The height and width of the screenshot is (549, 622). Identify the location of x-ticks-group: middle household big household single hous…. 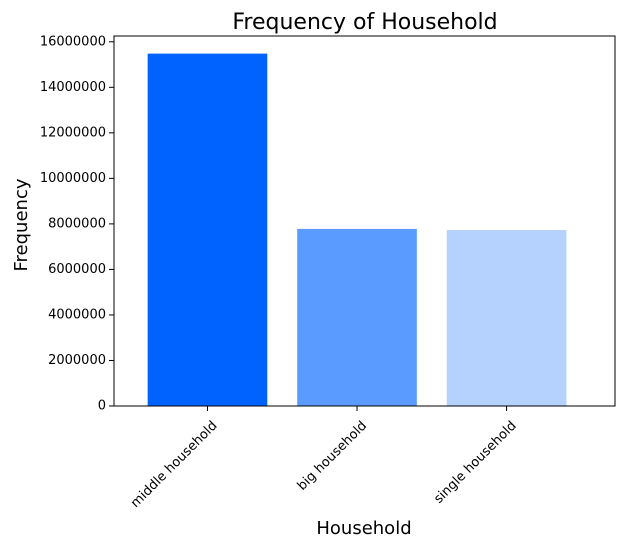
(324, 458).